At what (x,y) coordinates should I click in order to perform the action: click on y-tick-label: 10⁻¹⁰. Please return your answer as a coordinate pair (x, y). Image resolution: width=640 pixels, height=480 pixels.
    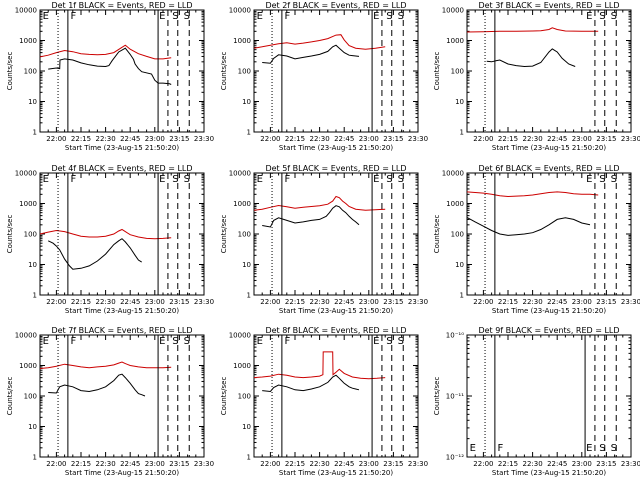
    Looking at the image, I should click on (455, 336).